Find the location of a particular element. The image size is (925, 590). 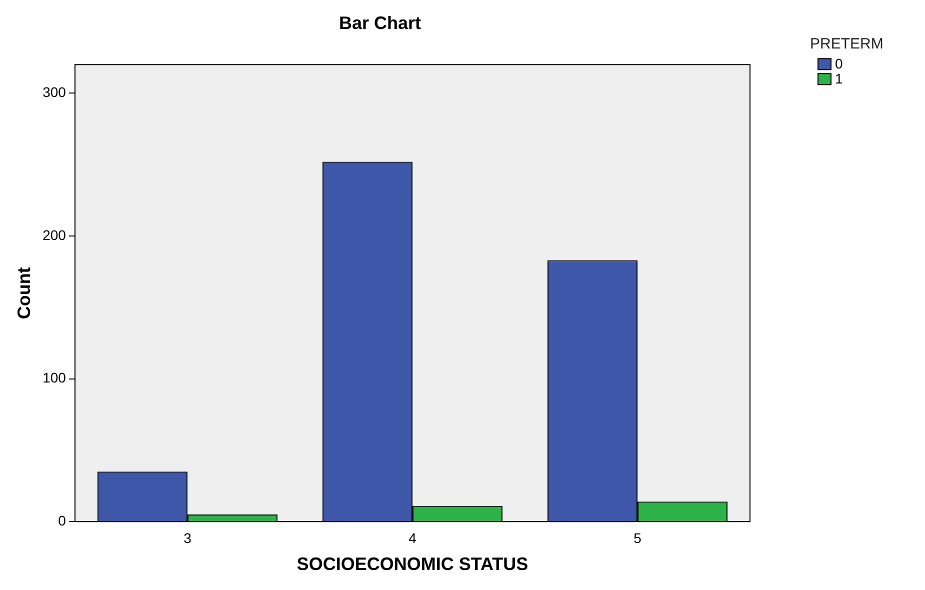

y-tick-label: 300 is located at coordinates (54, 92).